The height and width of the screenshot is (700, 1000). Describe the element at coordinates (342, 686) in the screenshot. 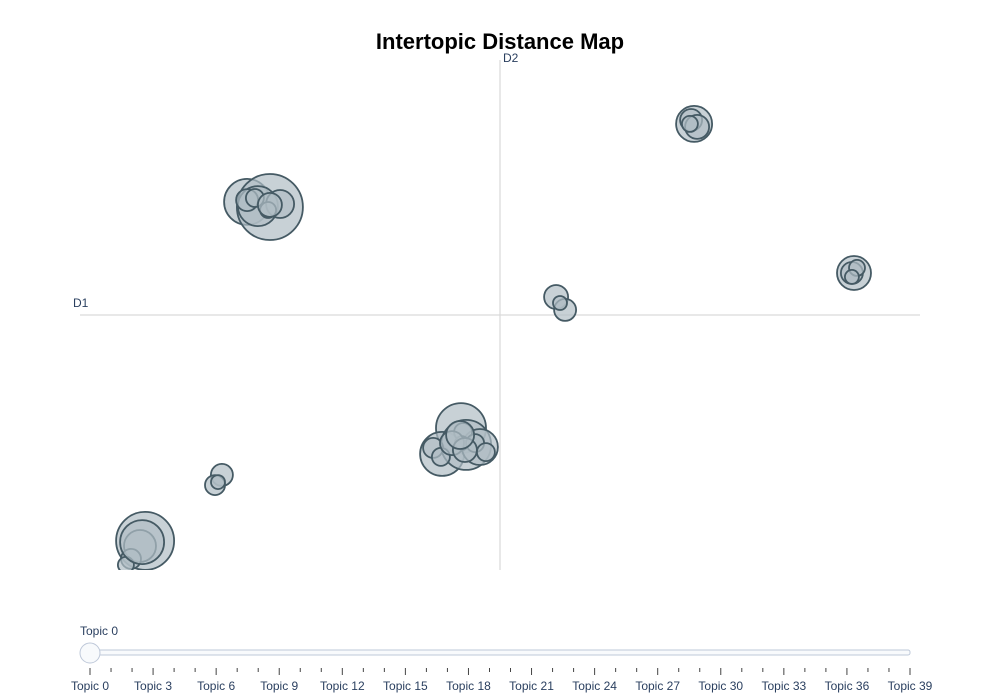

I see `slider-step-label: Topic 12` at that location.